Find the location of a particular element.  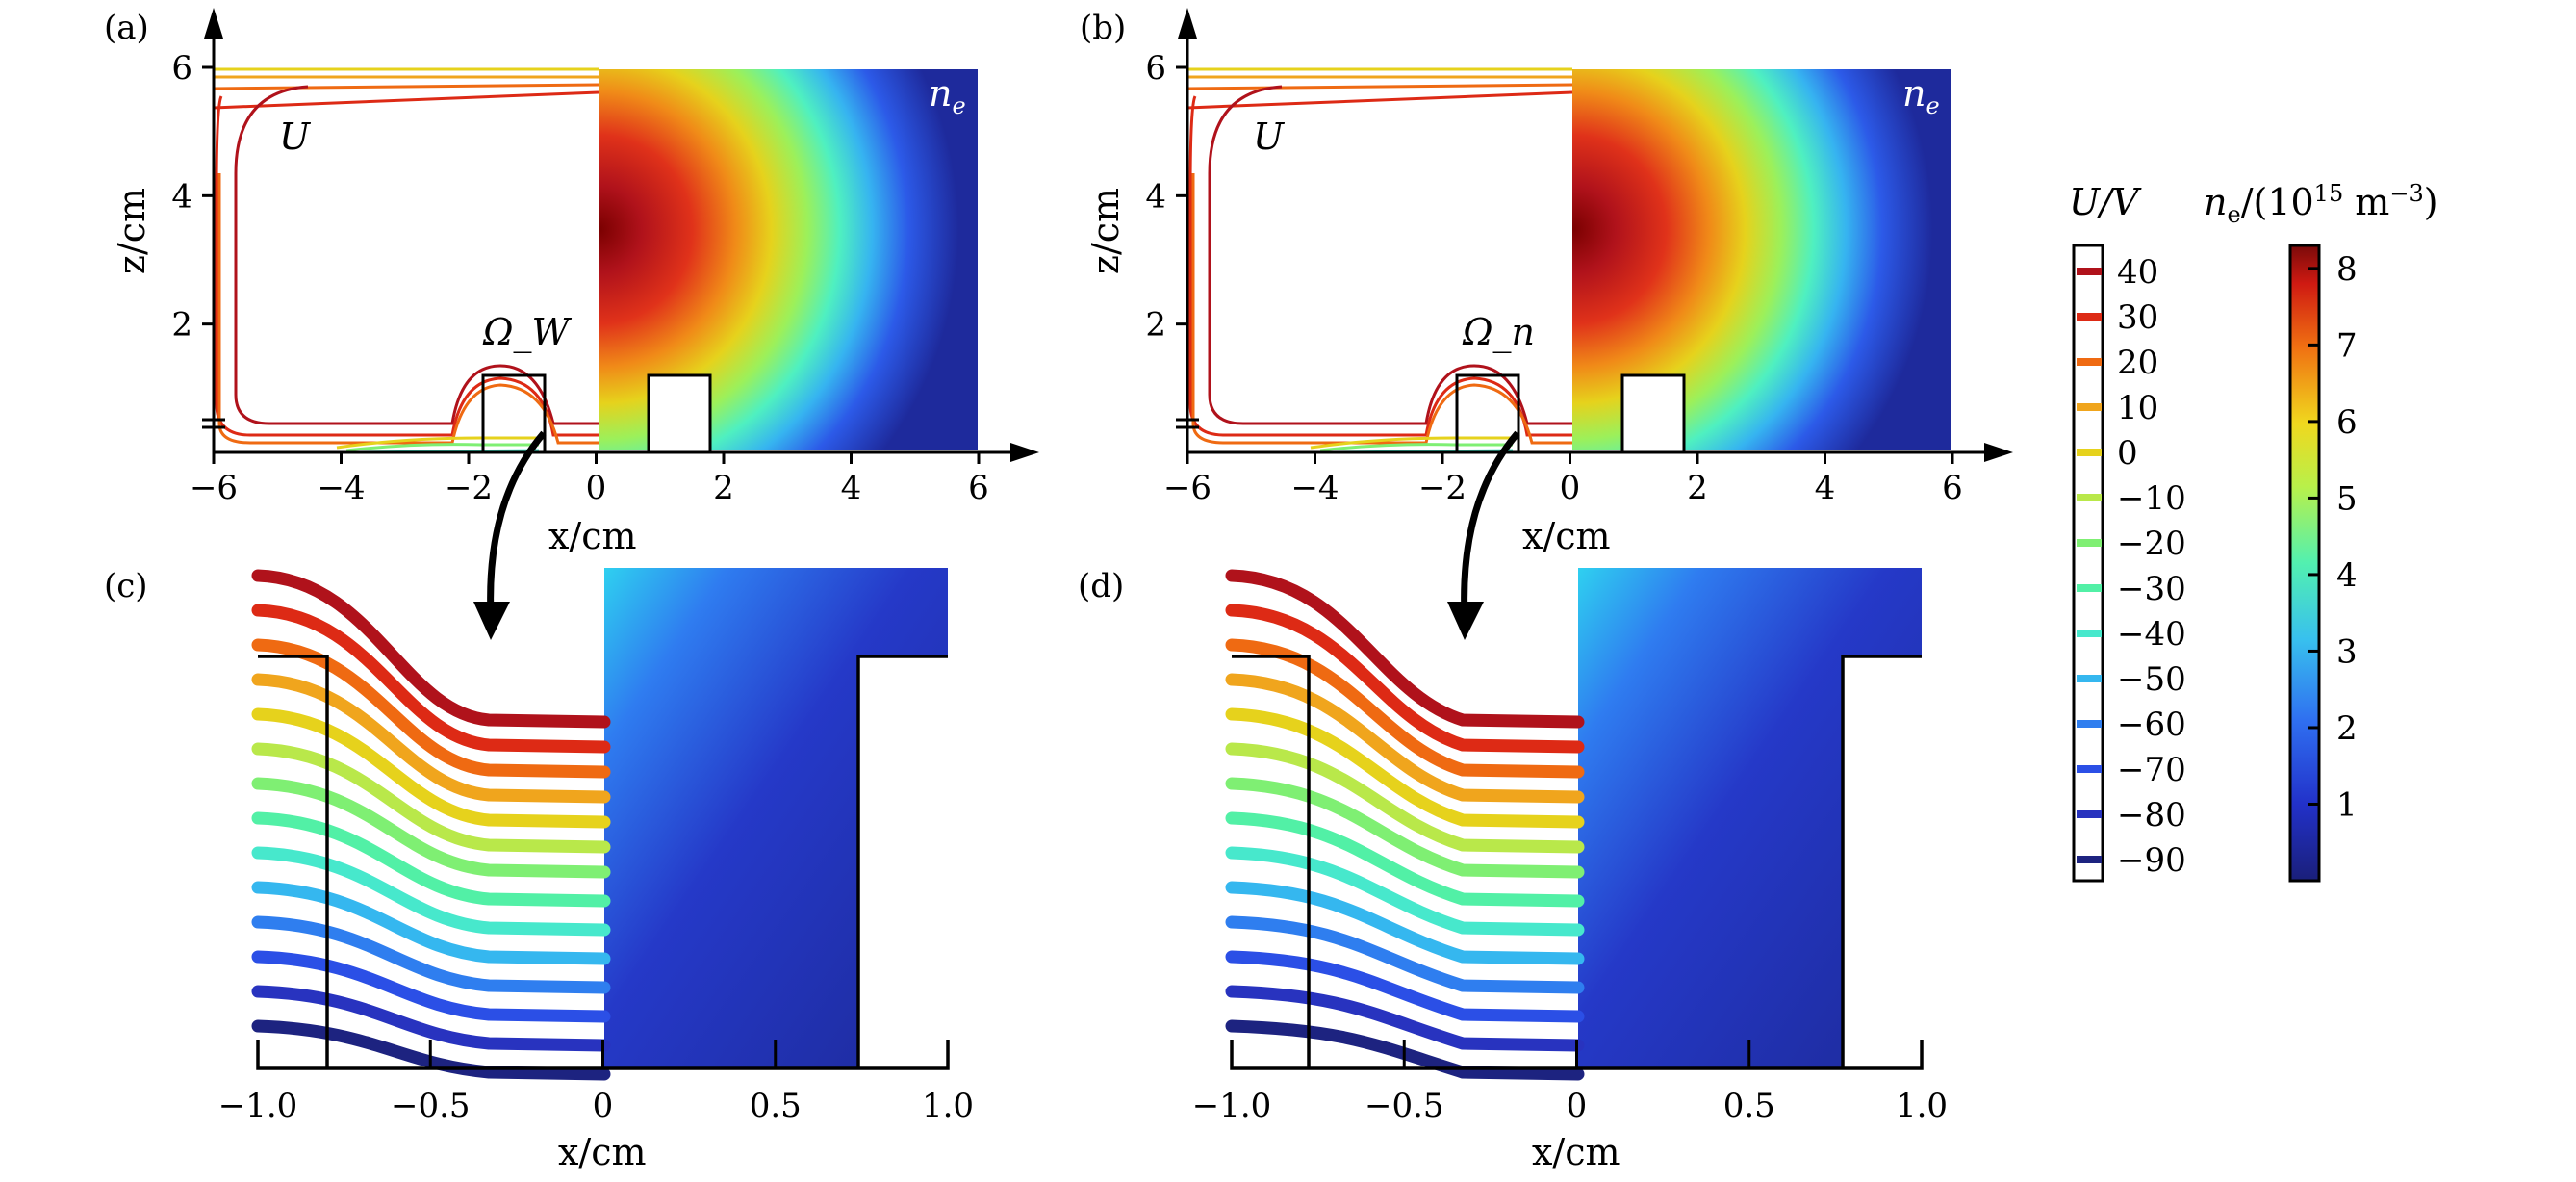

y-tick-label: 2 is located at coordinates (181, 325).